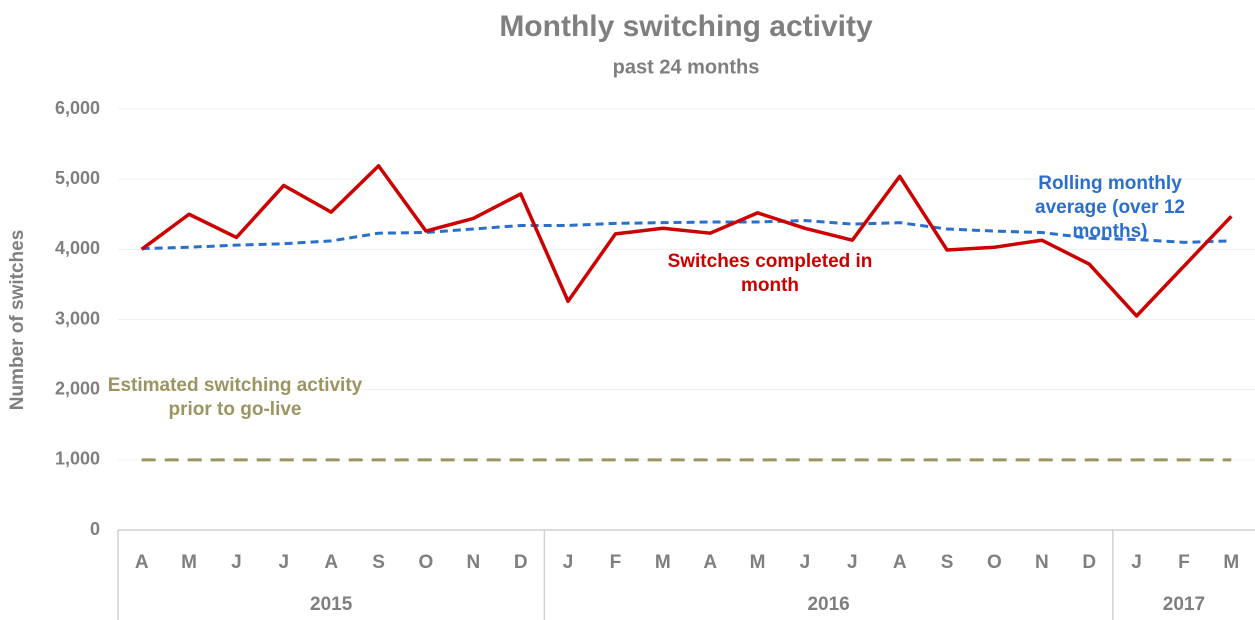 The height and width of the screenshot is (620, 1255). Describe the element at coordinates (686, 26) in the screenshot. I see `chart-title: Monthly switching activity` at that location.